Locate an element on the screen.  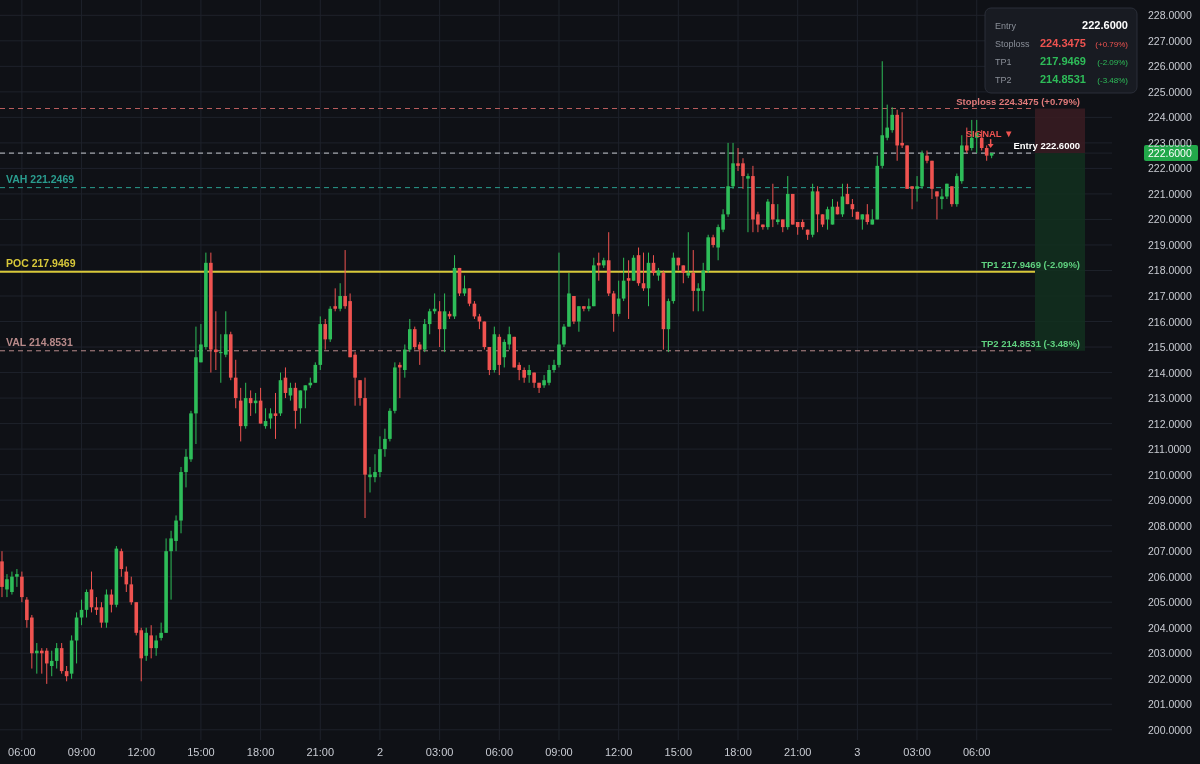
y-tick-label: 208.0000 is located at coordinates (1170, 525).